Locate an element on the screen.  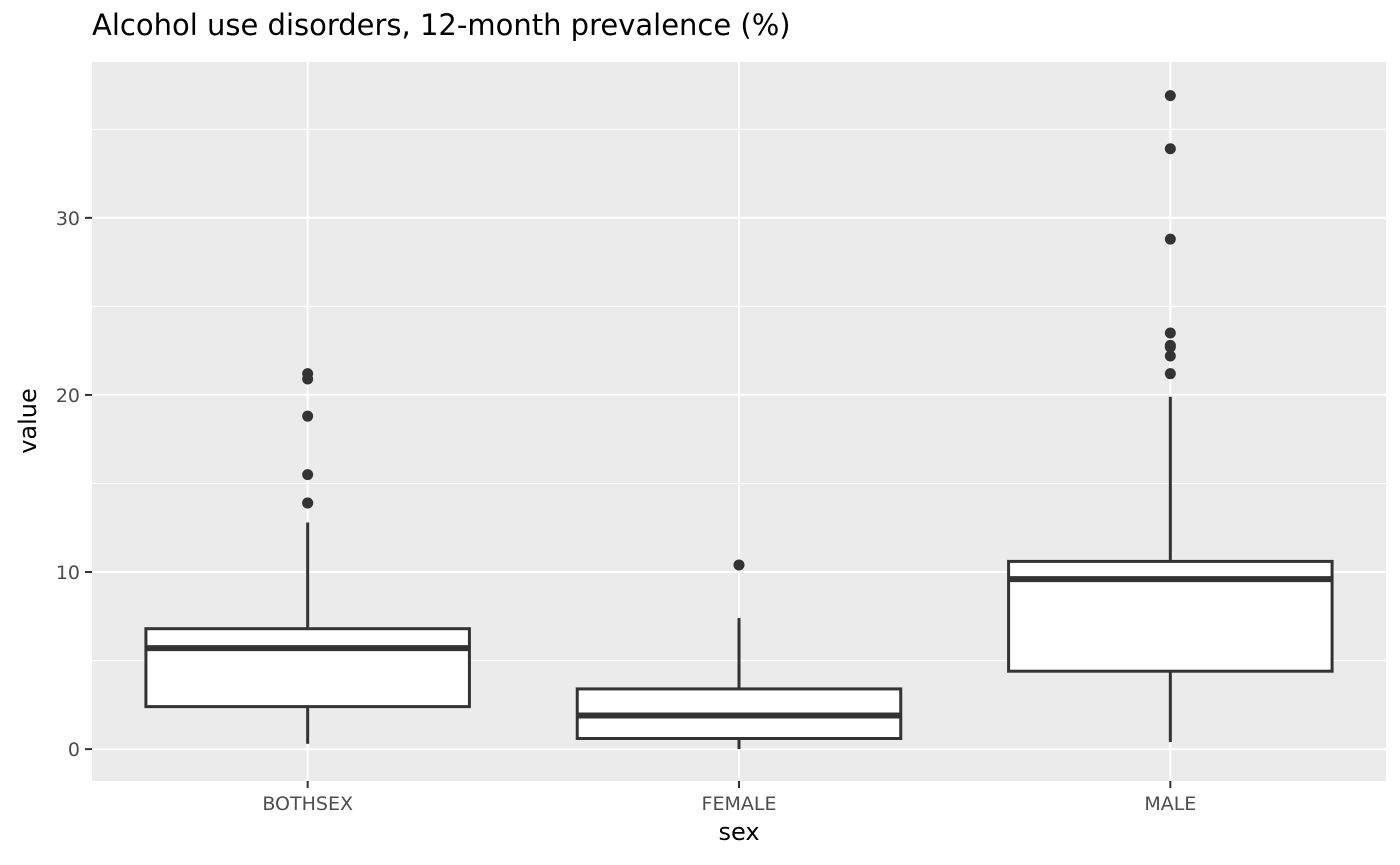
x-tick-label: MALE is located at coordinates (1170, 804).